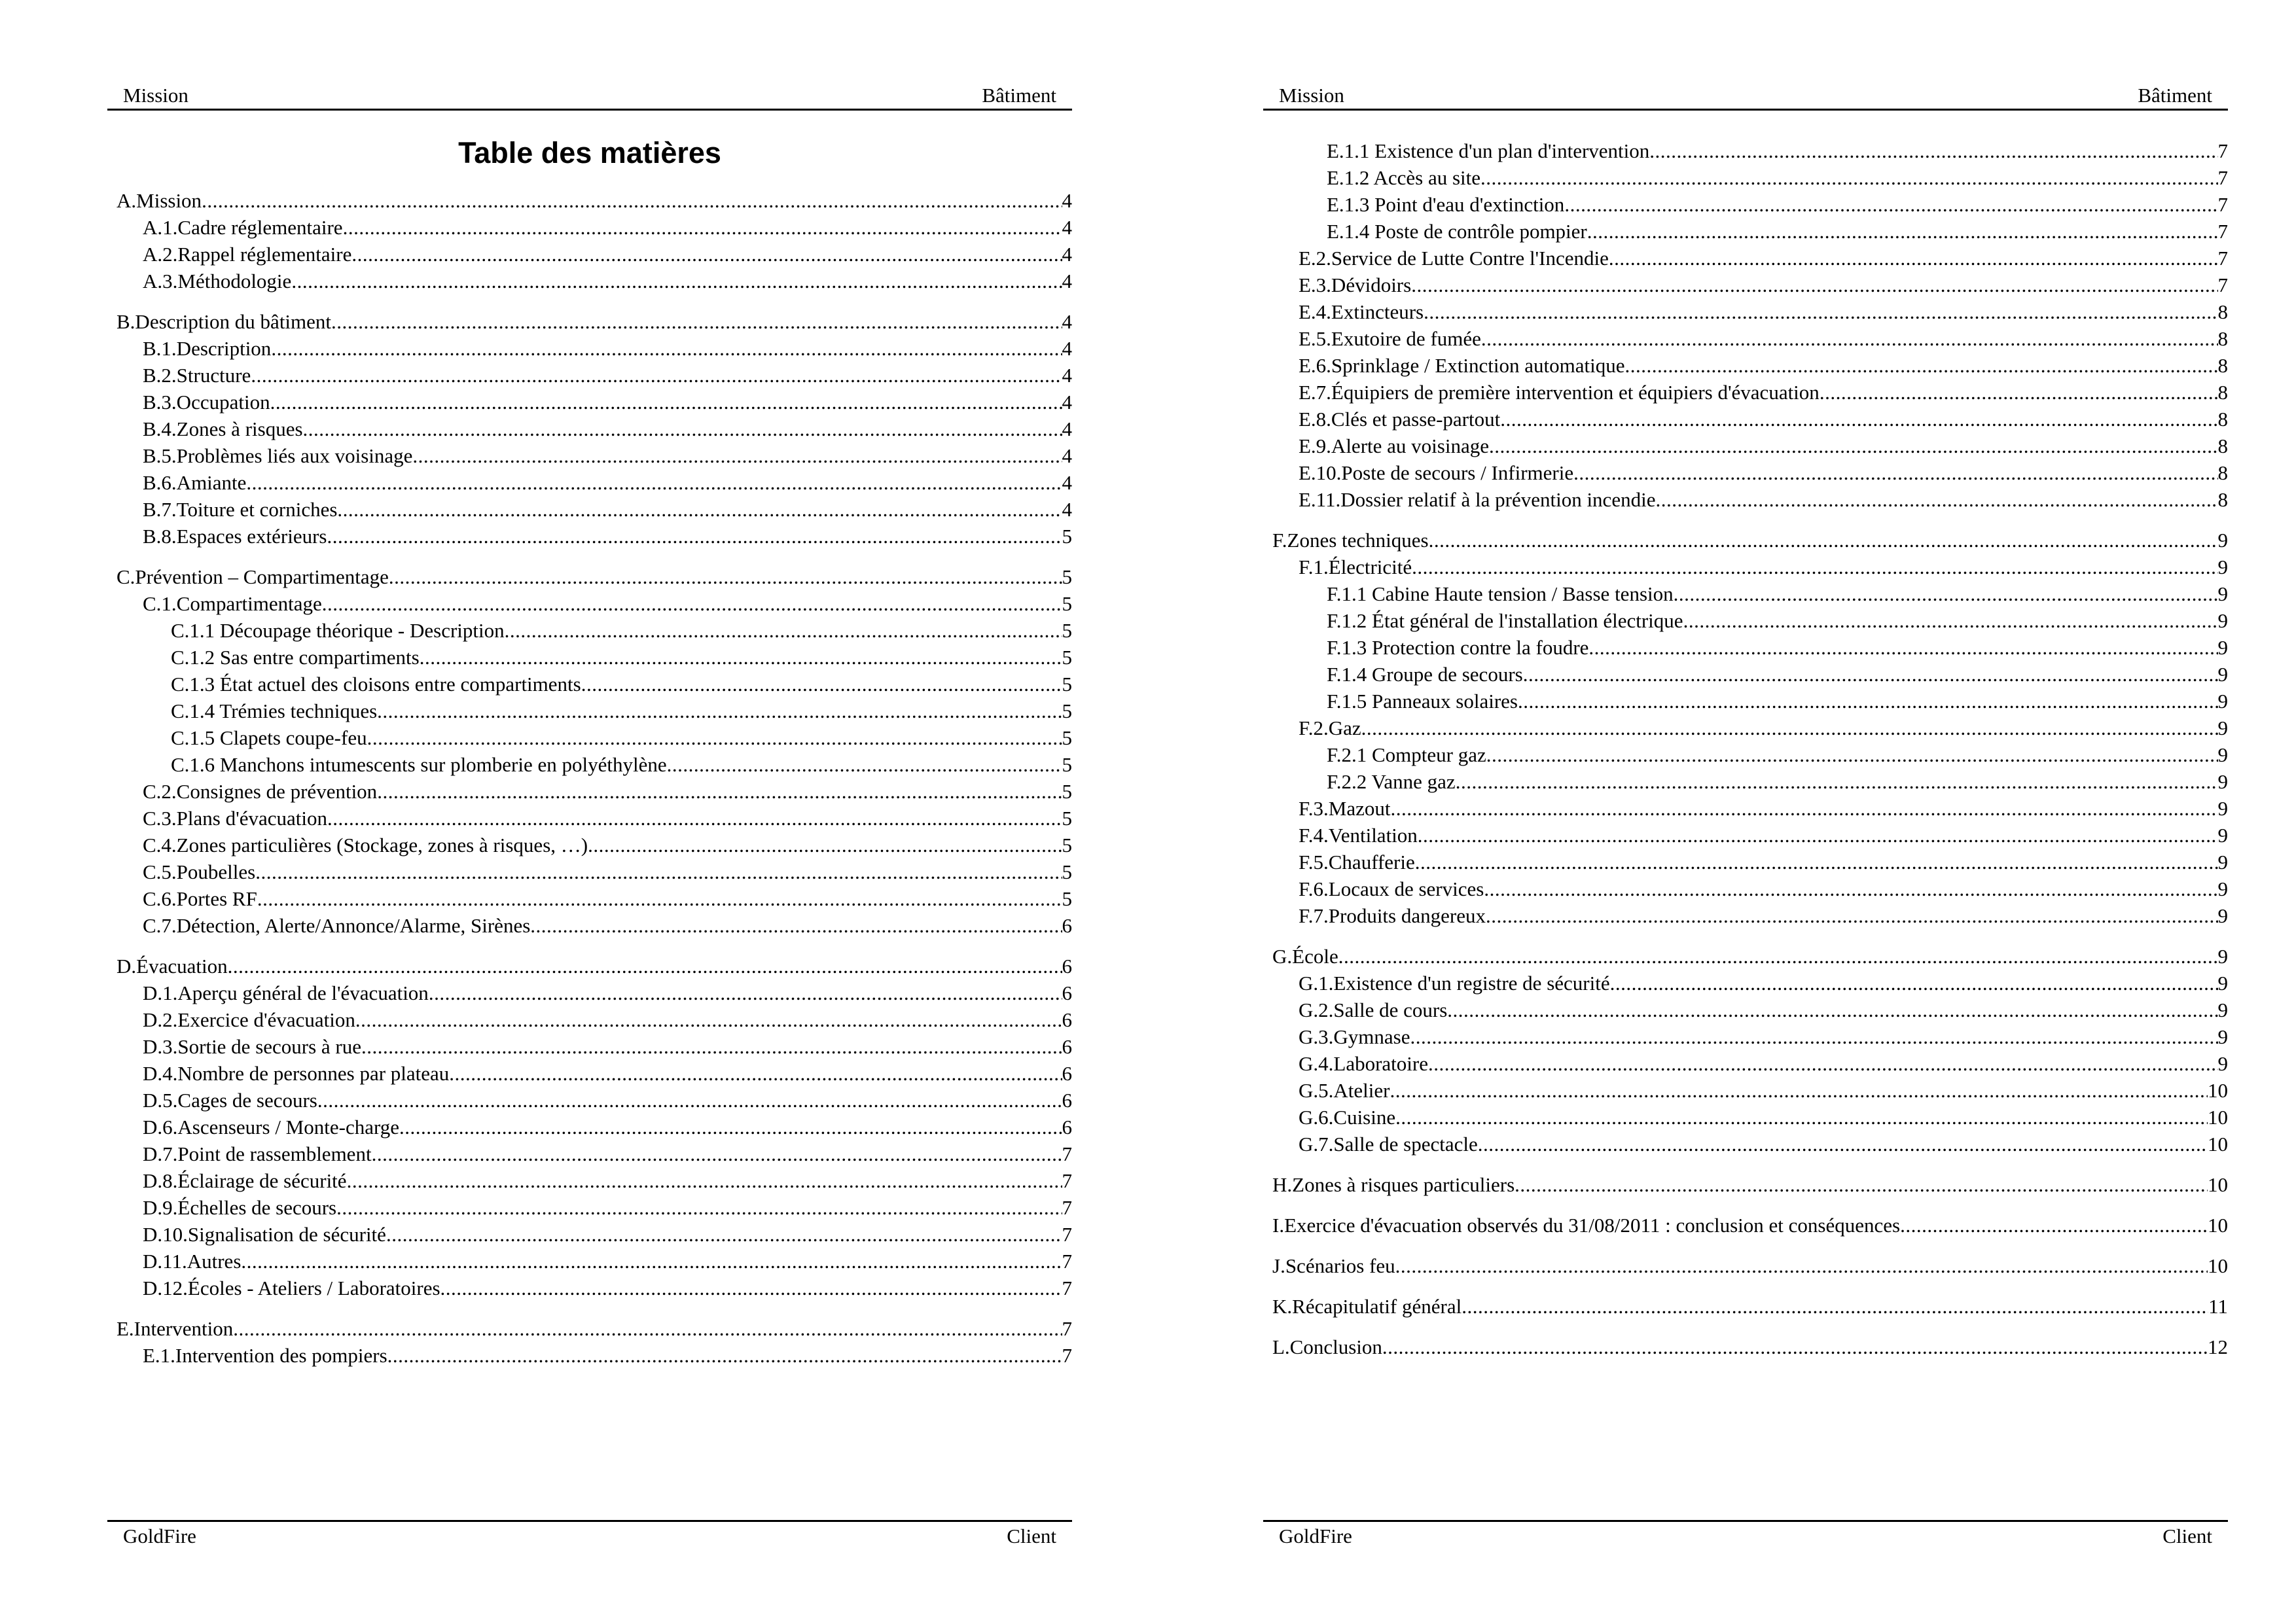 The image size is (2296, 1624). What do you see at coordinates (589, 710) in the screenshot?
I see `toc-entry: C.1.4 Trémies techniques 5` at bounding box center [589, 710].